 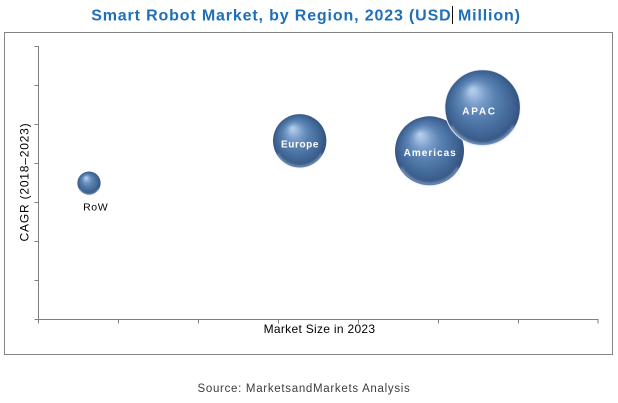 What do you see at coordinates (300, 145) in the screenshot?
I see `svg-text: Europe` at bounding box center [300, 145].